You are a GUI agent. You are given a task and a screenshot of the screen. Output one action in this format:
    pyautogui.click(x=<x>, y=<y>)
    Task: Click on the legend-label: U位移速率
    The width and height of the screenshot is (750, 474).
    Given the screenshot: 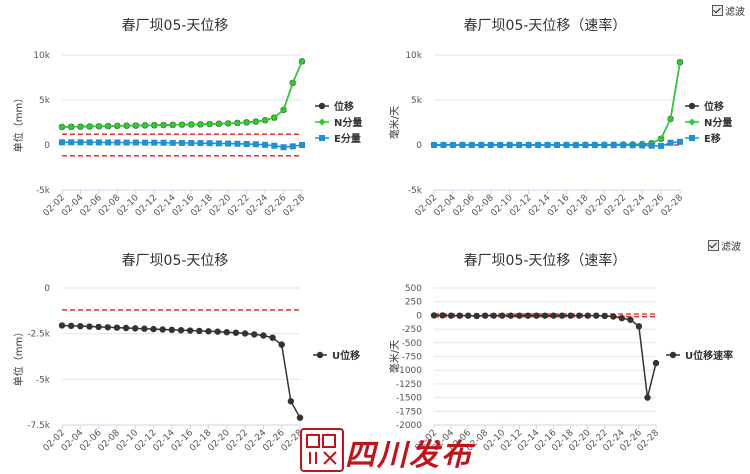 What is the action you would take?
    pyautogui.click(x=709, y=355)
    